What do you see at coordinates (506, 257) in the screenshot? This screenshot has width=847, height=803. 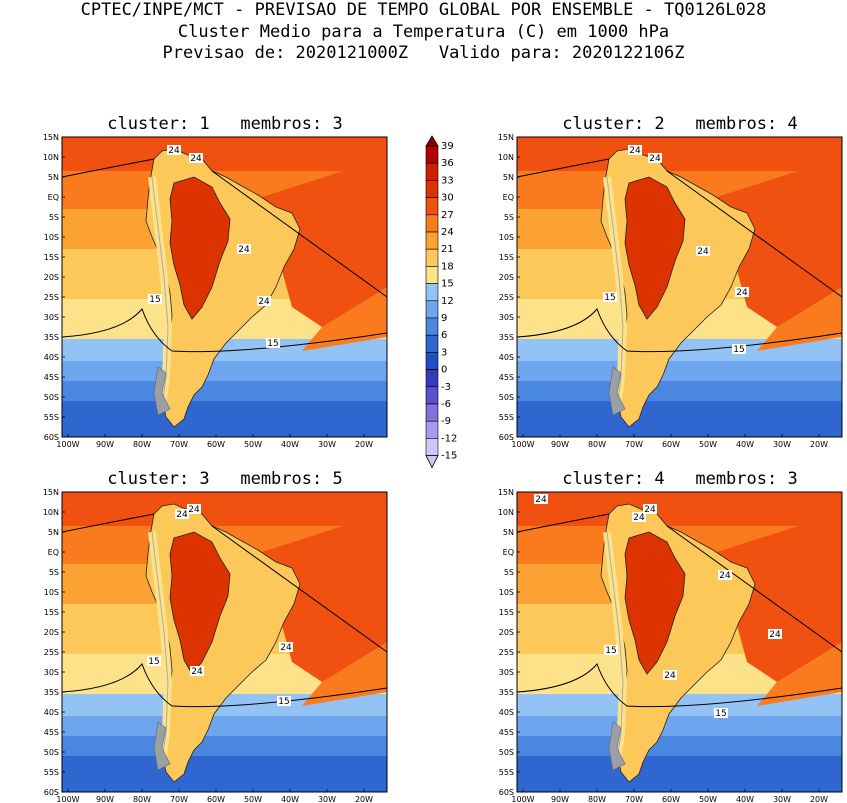 I see `lat-tick-label: 15S` at bounding box center [506, 257].